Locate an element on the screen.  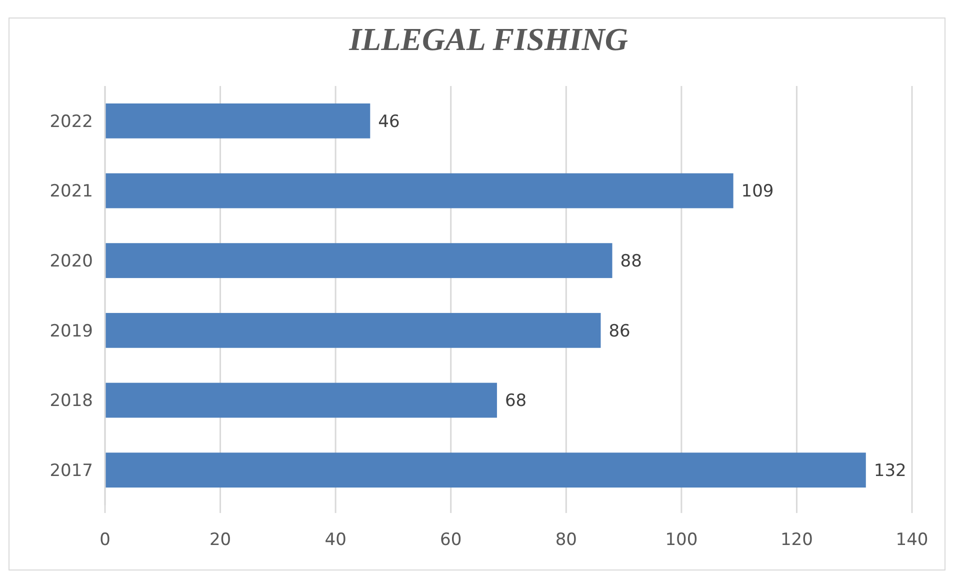
y-tick-label: 2017 is located at coordinates (71, 471).